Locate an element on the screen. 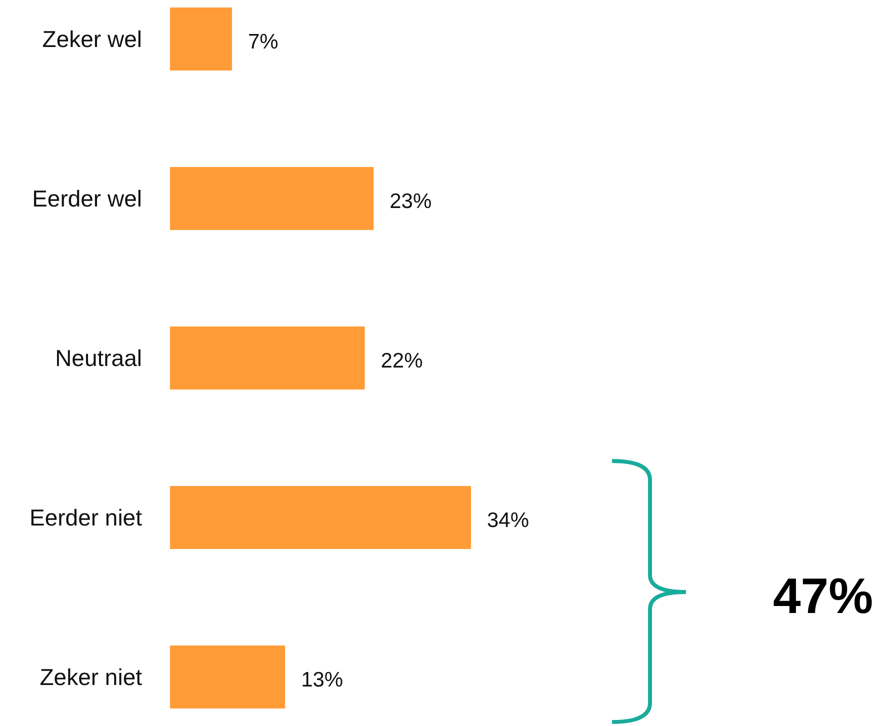  y-tick-label: Zeker niet is located at coordinates (91, 677).